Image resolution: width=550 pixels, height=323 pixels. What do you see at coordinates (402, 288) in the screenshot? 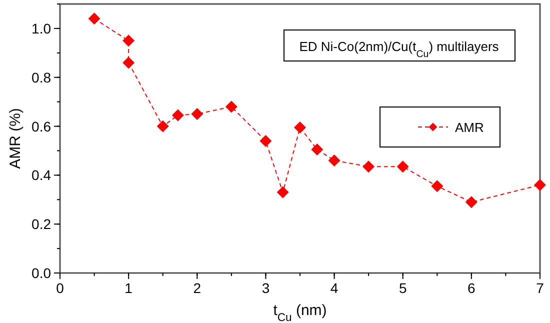
I see `x-tick-label: 5` at bounding box center [402, 288].